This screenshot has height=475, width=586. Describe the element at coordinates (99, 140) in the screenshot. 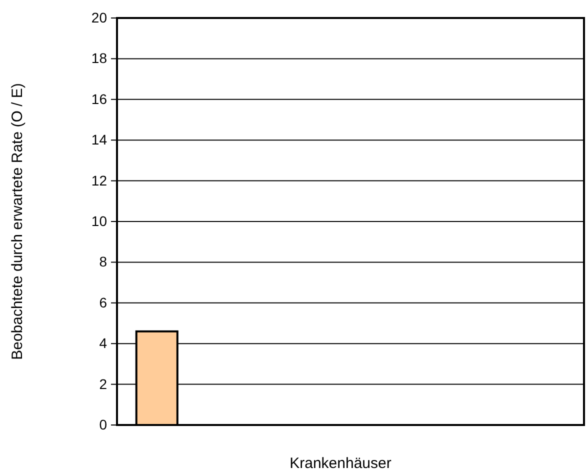

I see `y-tick-label: 14` at that location.